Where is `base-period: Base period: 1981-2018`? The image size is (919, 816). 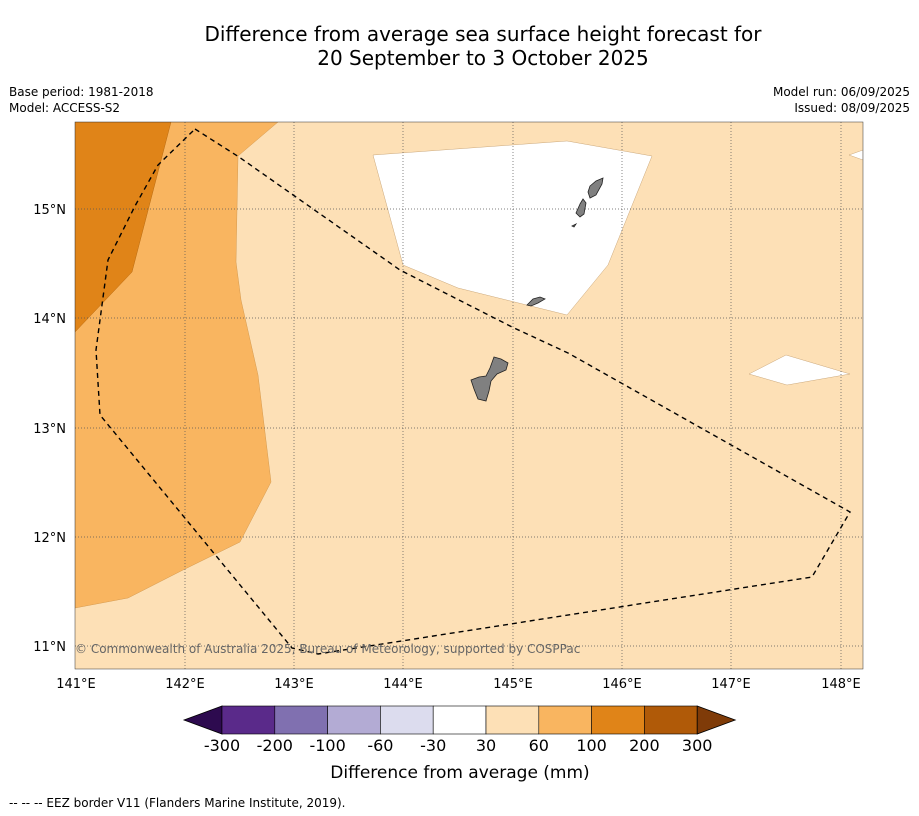 base-period: Base period: 1981-2018 is located at coordinates (81, 92).